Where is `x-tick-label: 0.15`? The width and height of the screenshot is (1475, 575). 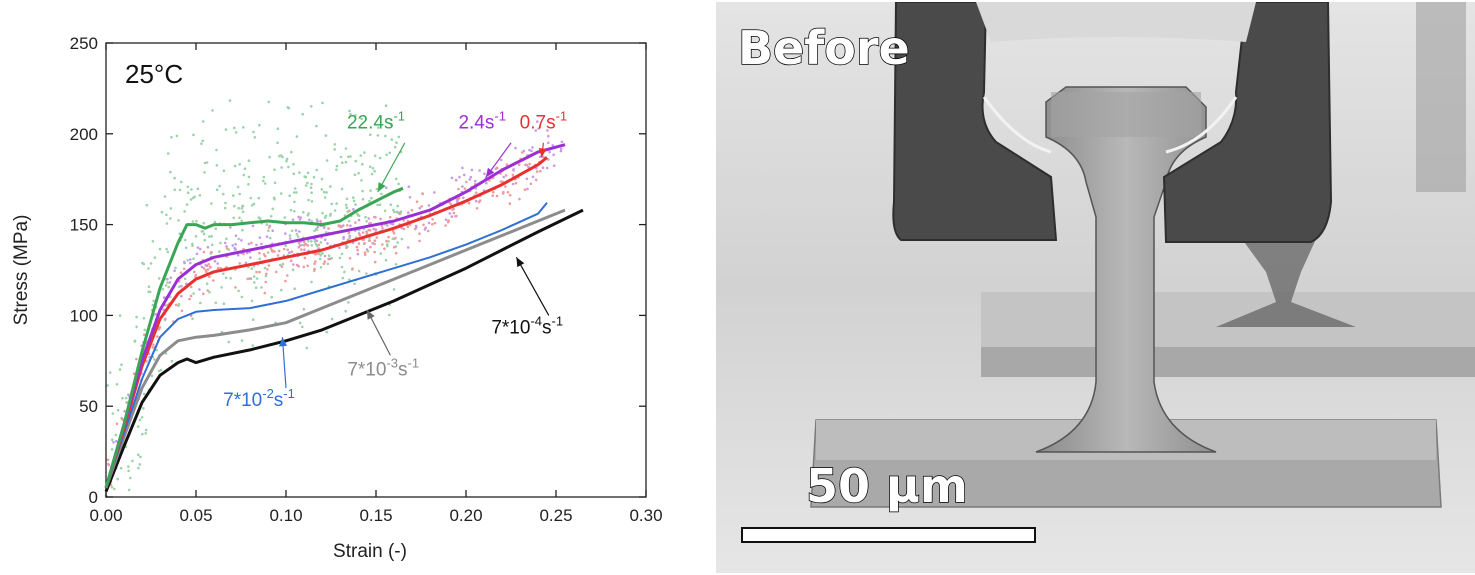
x-tick-label: 0.15 is located at coordinates (375, 515).